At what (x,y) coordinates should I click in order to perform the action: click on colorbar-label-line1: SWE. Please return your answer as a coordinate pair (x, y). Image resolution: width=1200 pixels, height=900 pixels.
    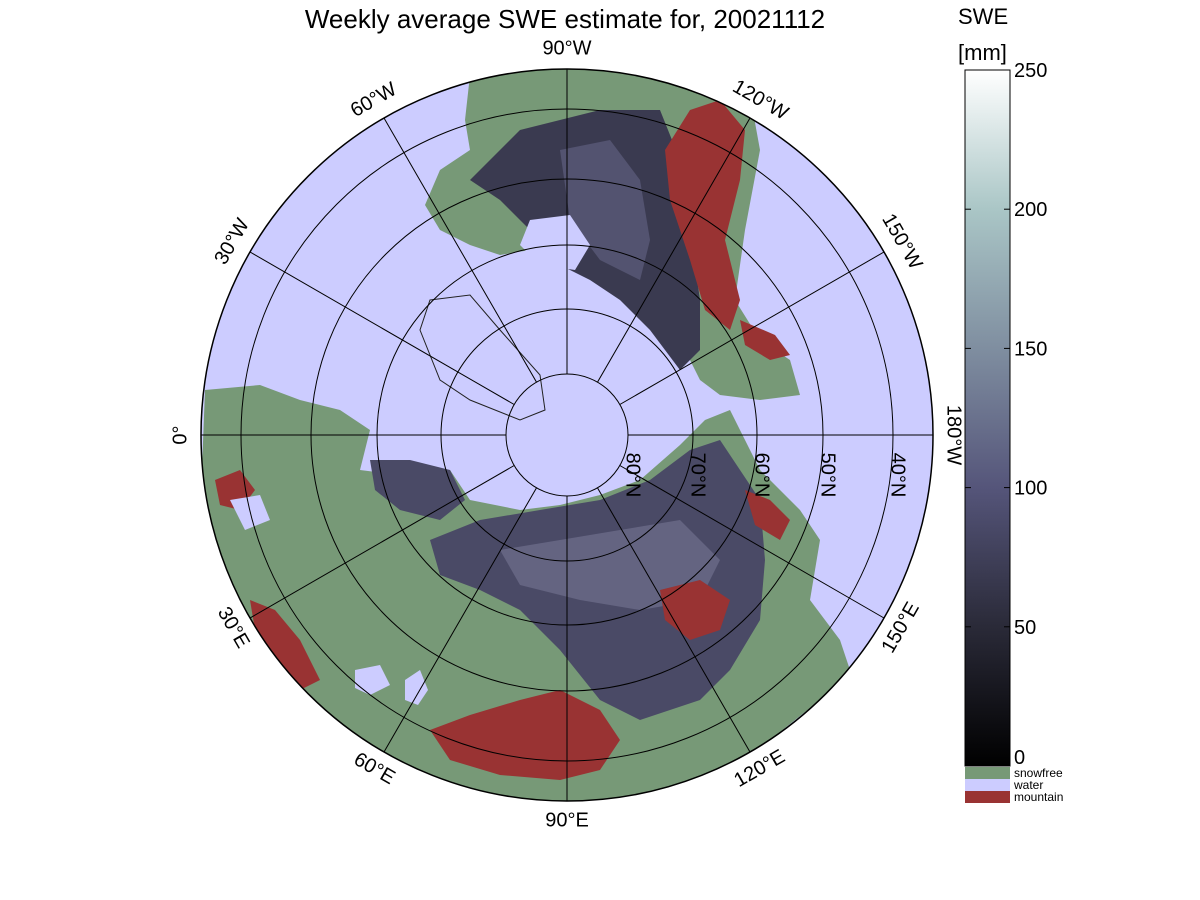
    Looking at the image, I should click on (983, 16).